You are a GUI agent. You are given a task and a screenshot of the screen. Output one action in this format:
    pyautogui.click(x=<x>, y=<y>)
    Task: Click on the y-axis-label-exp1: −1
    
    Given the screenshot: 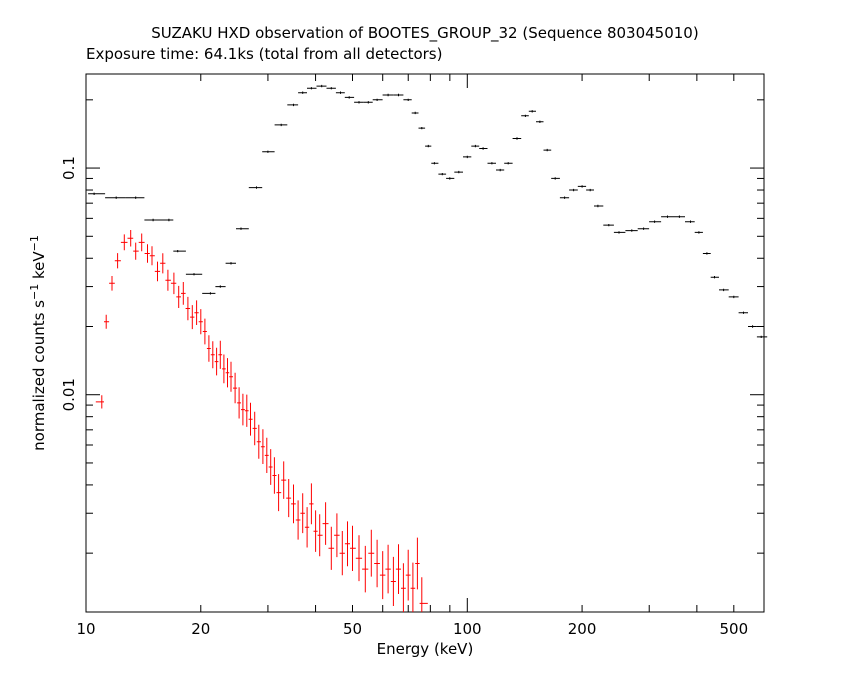 What is the action you would take?
    pyautogui.click(x=34, y=292)
    